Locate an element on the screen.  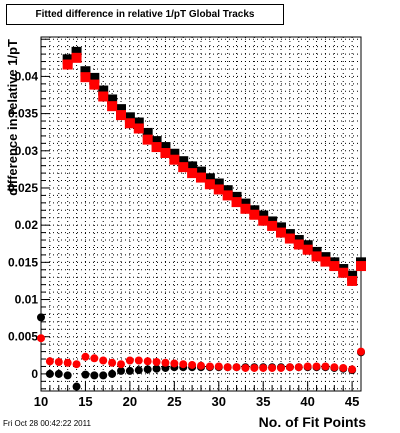
x-tick-label: 40 is located at coordinates (307, 401).